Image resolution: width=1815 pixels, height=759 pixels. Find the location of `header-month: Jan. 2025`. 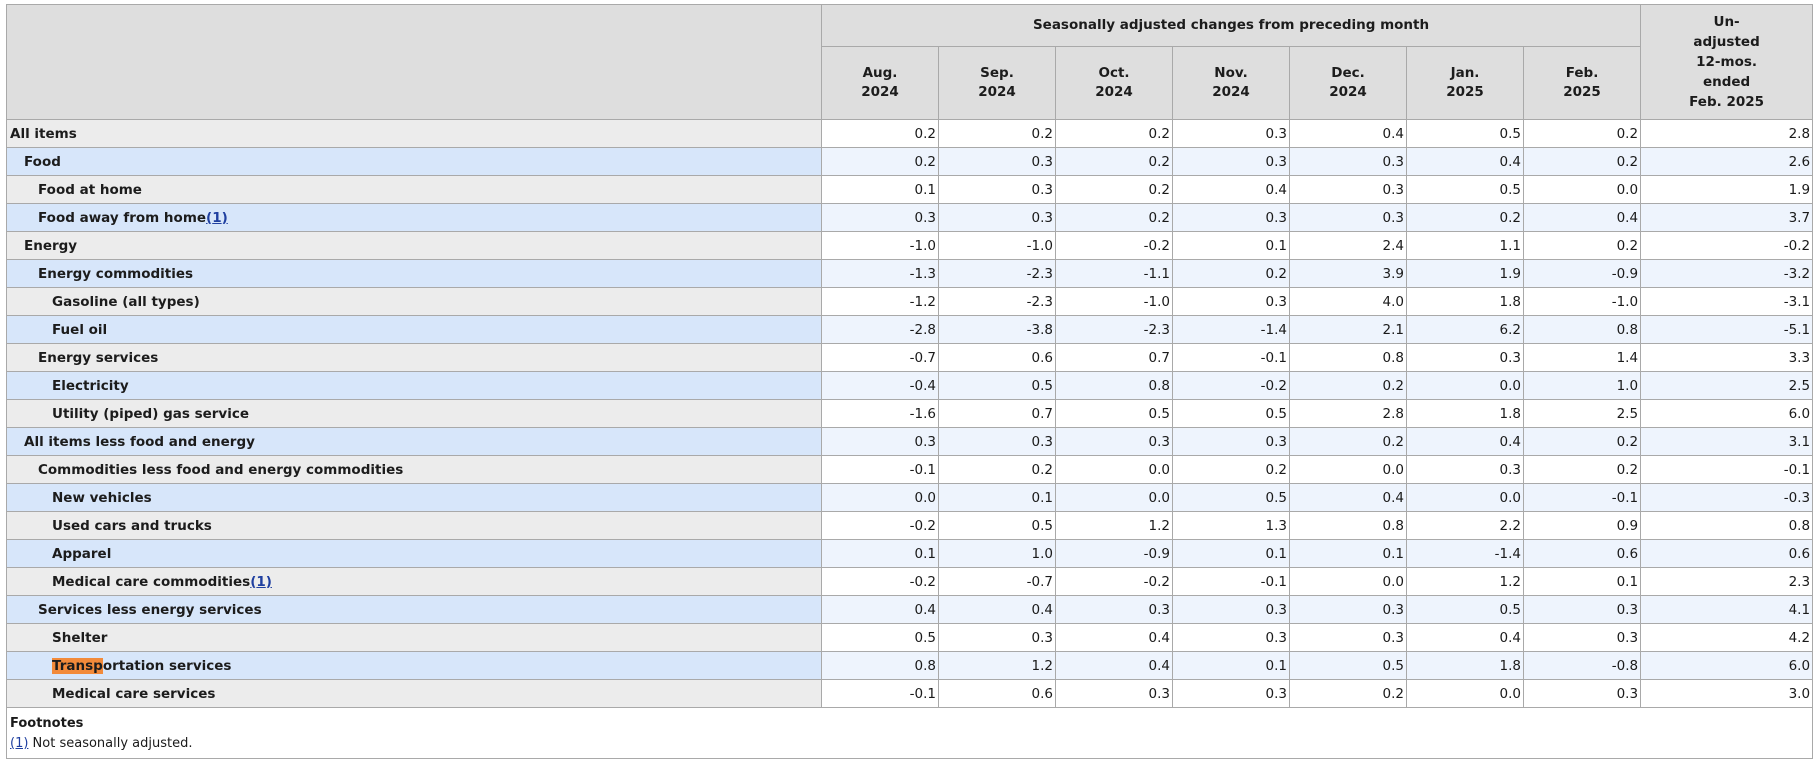

header-month: Jan. 2025 is located at coordinates (1465, 83).